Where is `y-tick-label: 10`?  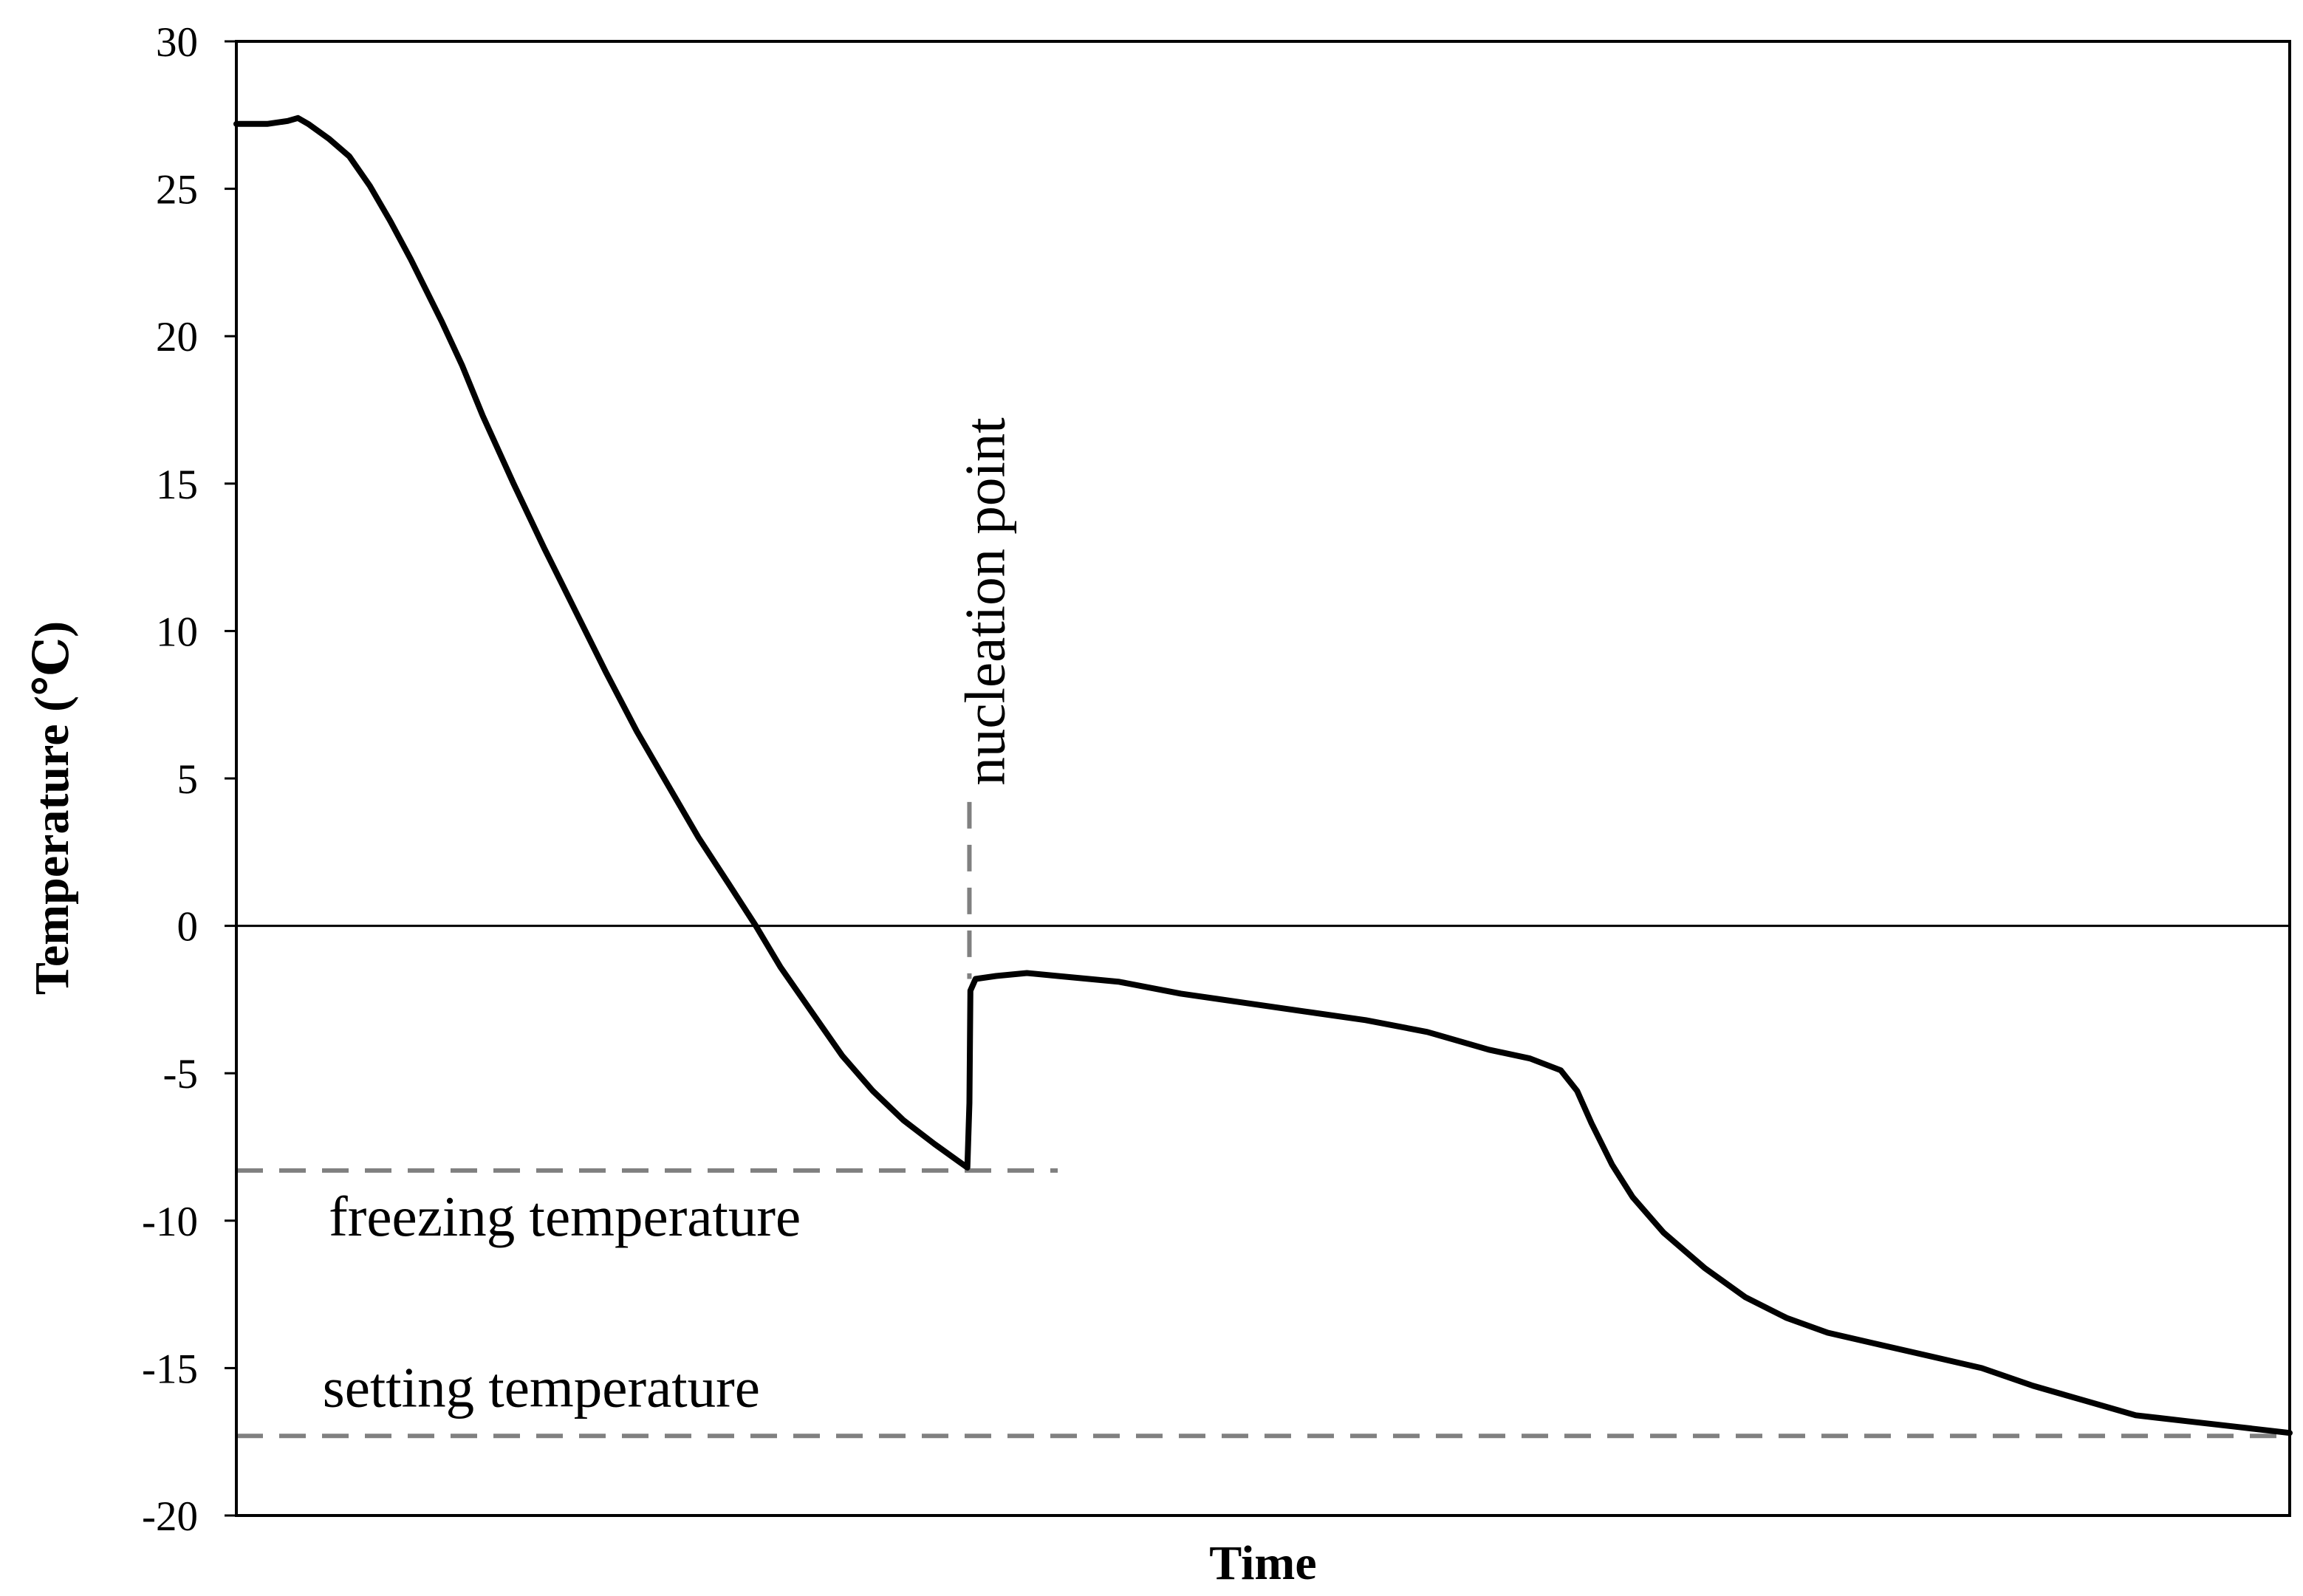 y-tick-label: 10 is located at coordinates (177, 632).